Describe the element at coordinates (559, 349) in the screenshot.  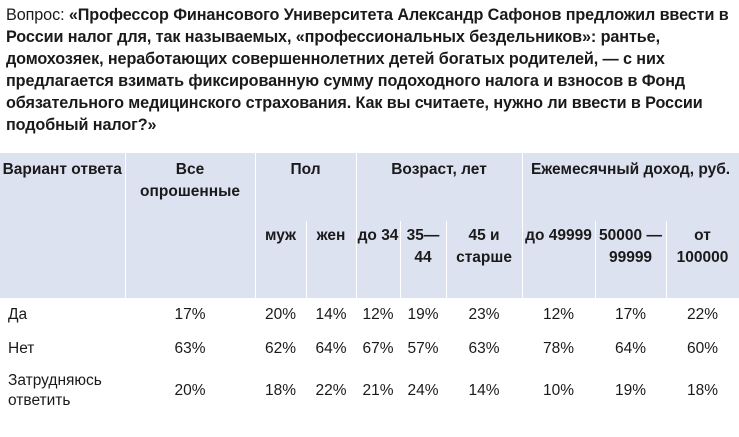
I see `table-cell: 78%` at that location.